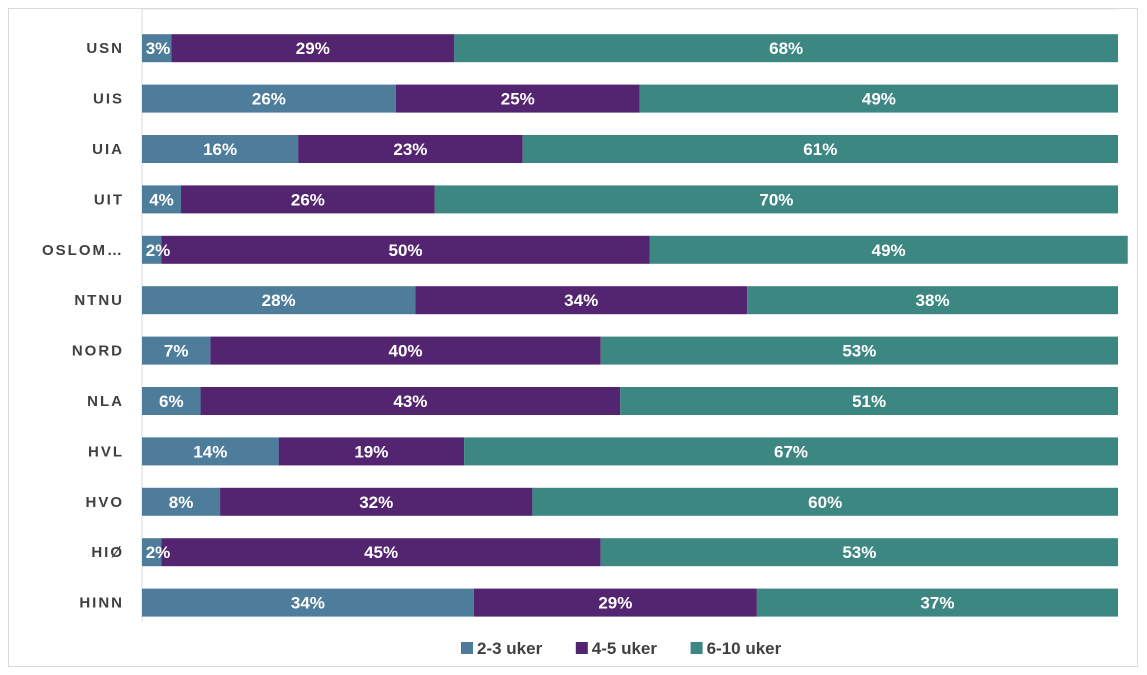 The height and width of the screenshot is (675, 1147). I want to click on category-label: NORD, so click(98, 351).